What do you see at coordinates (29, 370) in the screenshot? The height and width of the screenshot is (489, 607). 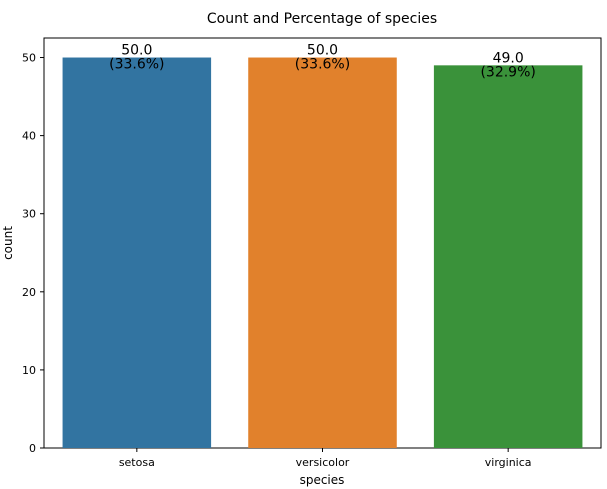 I see `y-tick-label-10: 10` at bounding box center [29, 370].